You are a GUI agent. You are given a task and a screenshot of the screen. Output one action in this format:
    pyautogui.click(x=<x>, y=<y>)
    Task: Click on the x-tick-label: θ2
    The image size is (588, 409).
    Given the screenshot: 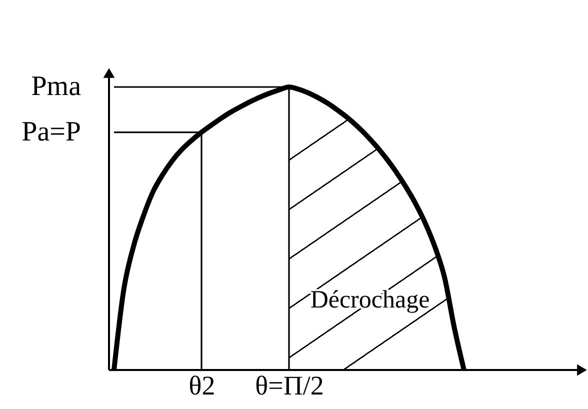 What is the action you would take?
    pyautogui.click(x=202, y=385)
    